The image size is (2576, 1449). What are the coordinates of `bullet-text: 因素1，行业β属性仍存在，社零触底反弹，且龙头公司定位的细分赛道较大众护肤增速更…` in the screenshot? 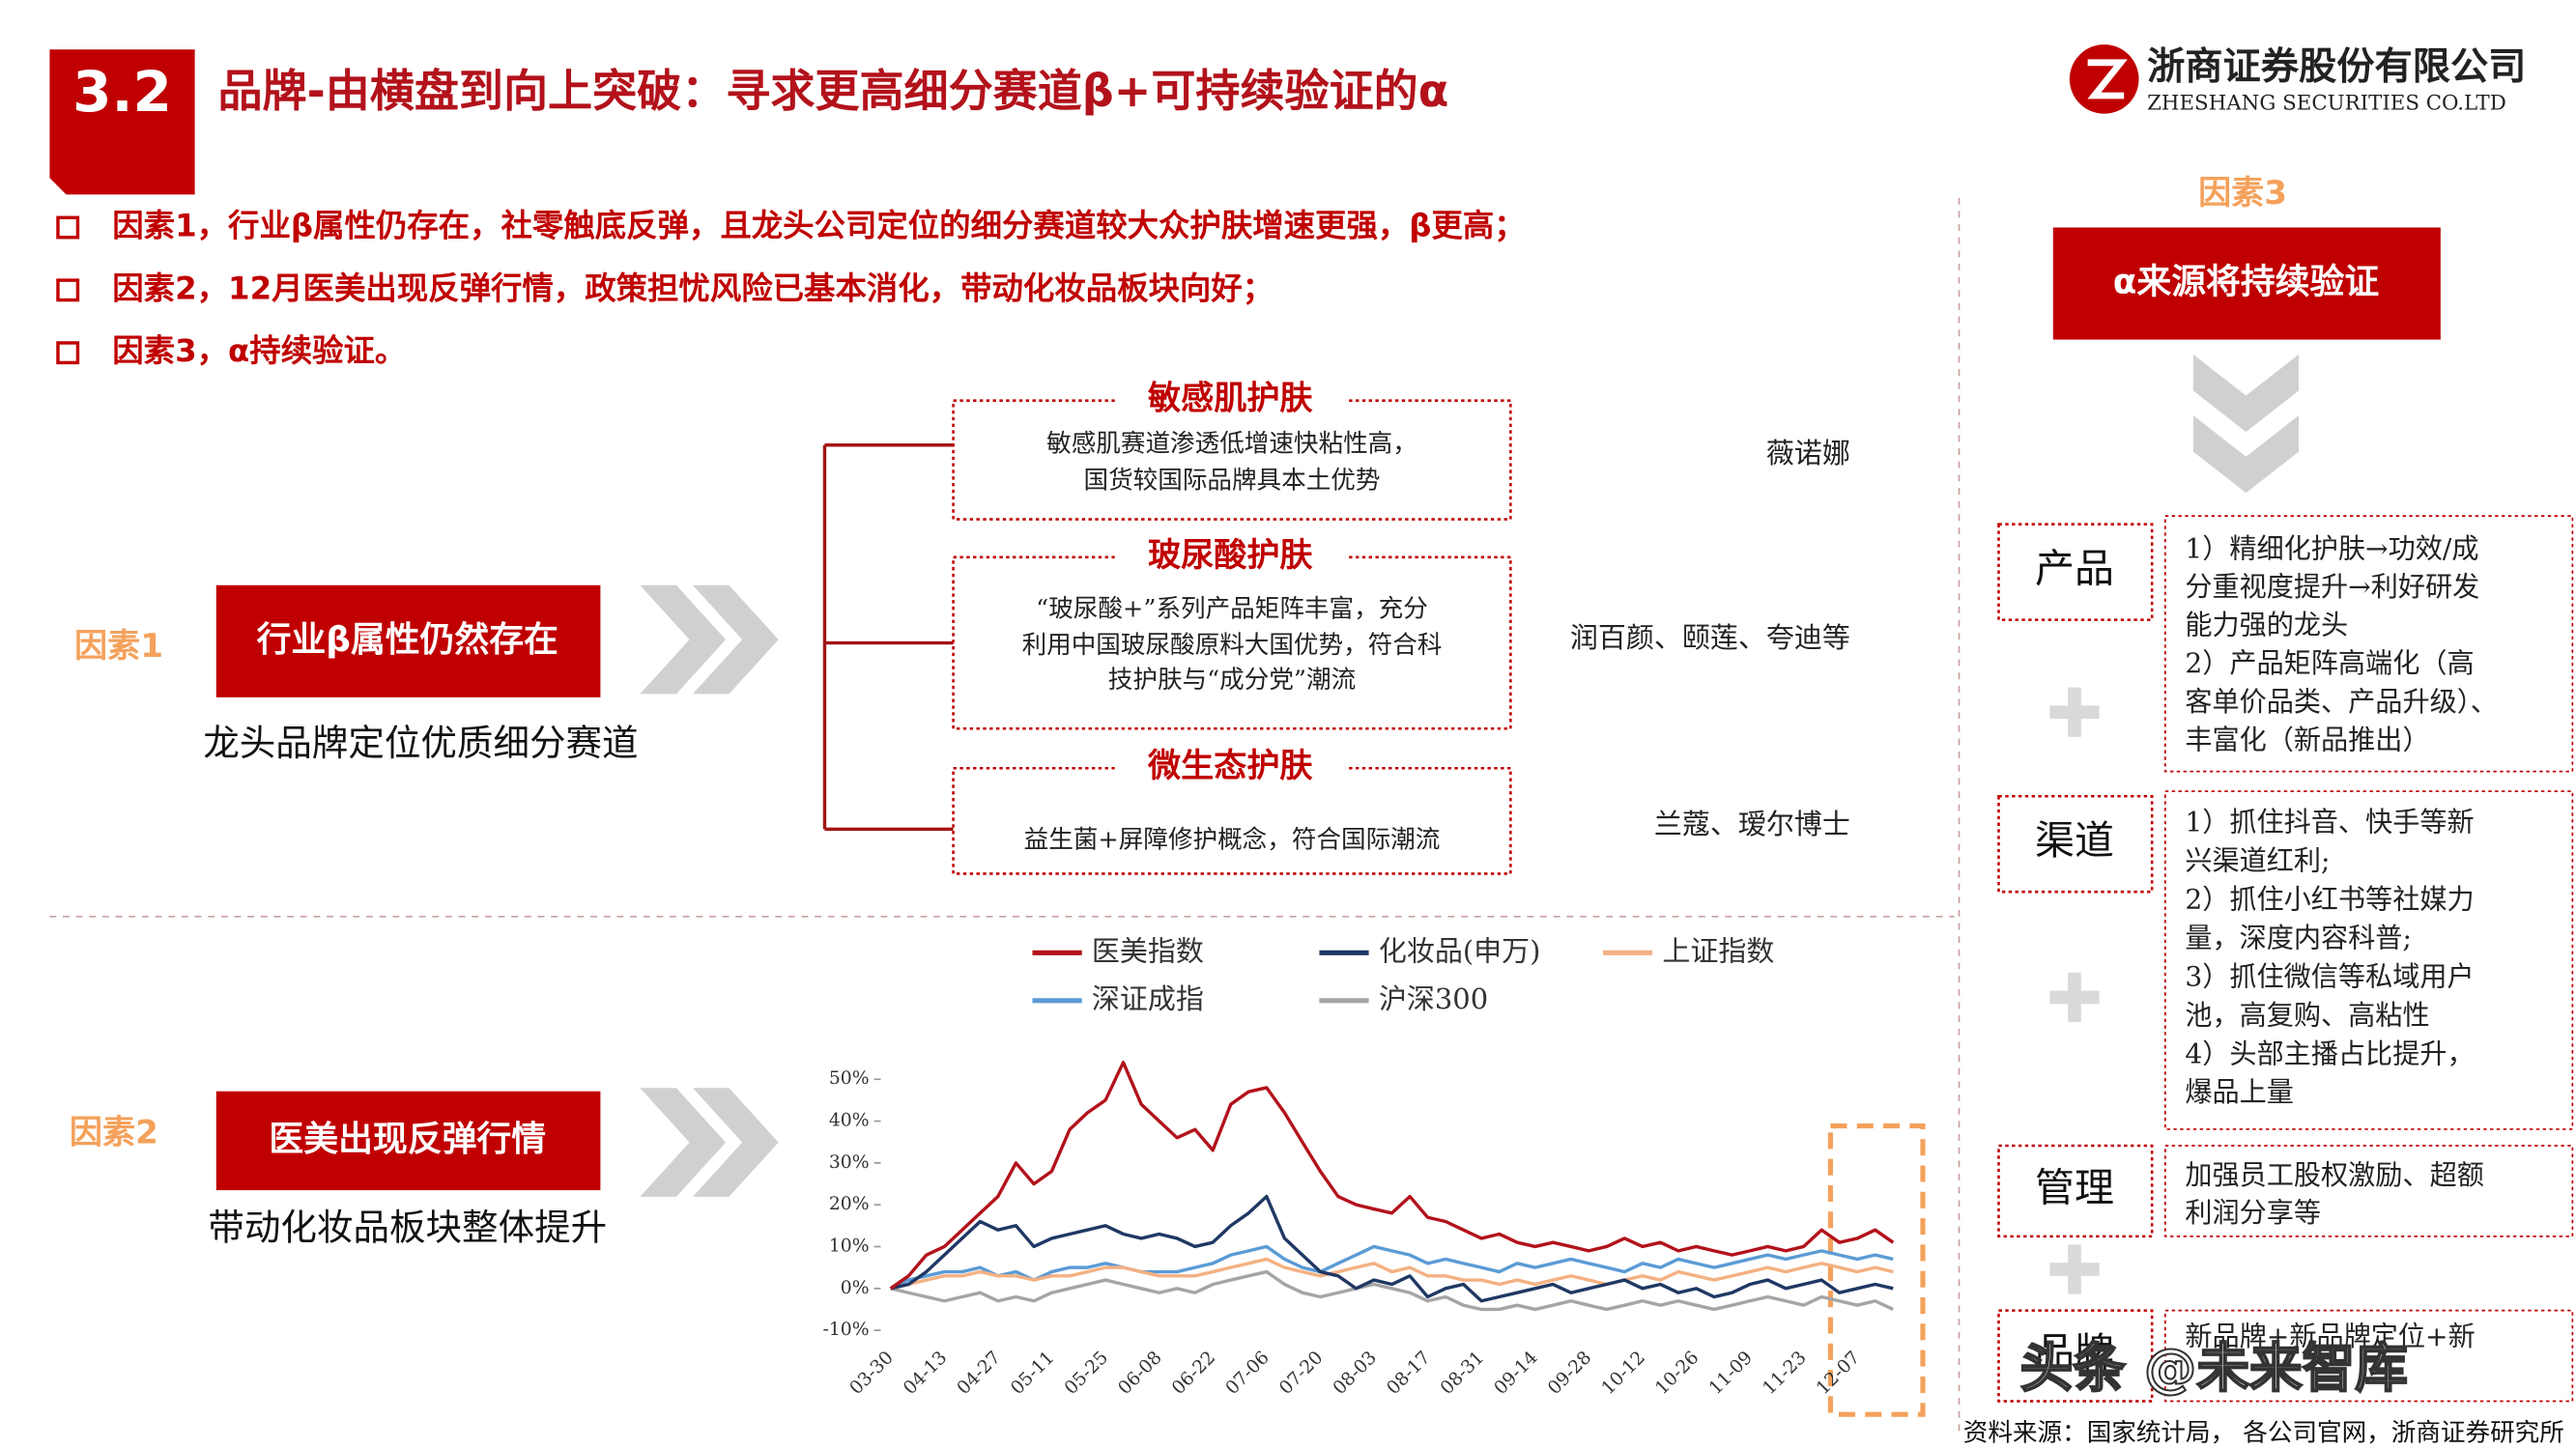 It's located at (819, 225).